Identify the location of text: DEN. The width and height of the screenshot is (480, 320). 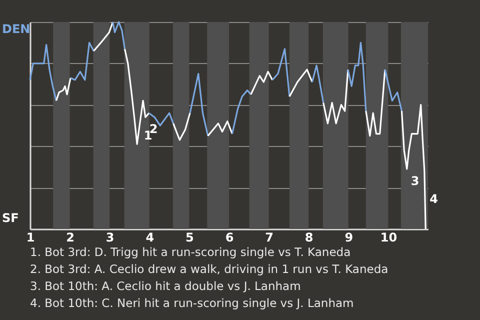
(16, 29).